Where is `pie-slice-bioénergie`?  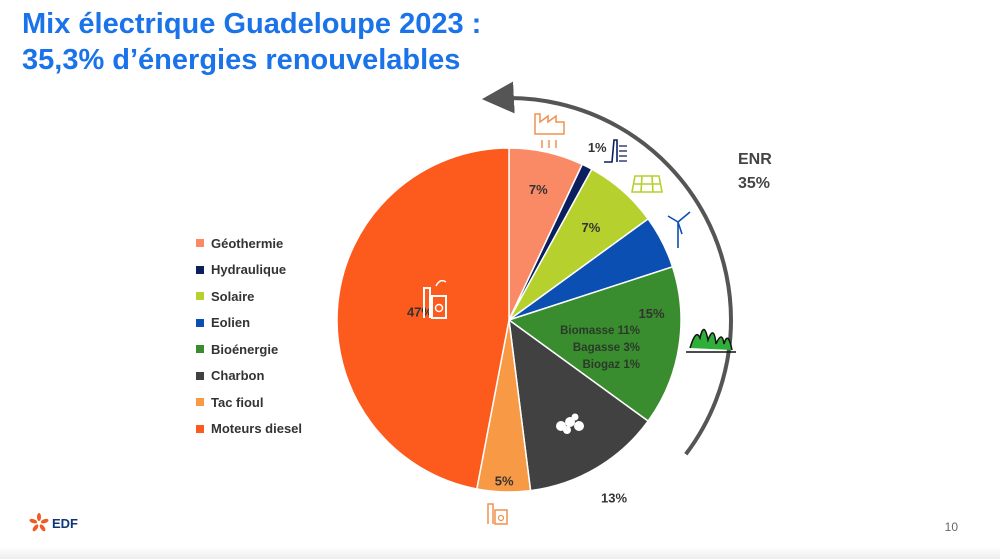 pie-slice-bioénergie is located at coordinates (594, 344).